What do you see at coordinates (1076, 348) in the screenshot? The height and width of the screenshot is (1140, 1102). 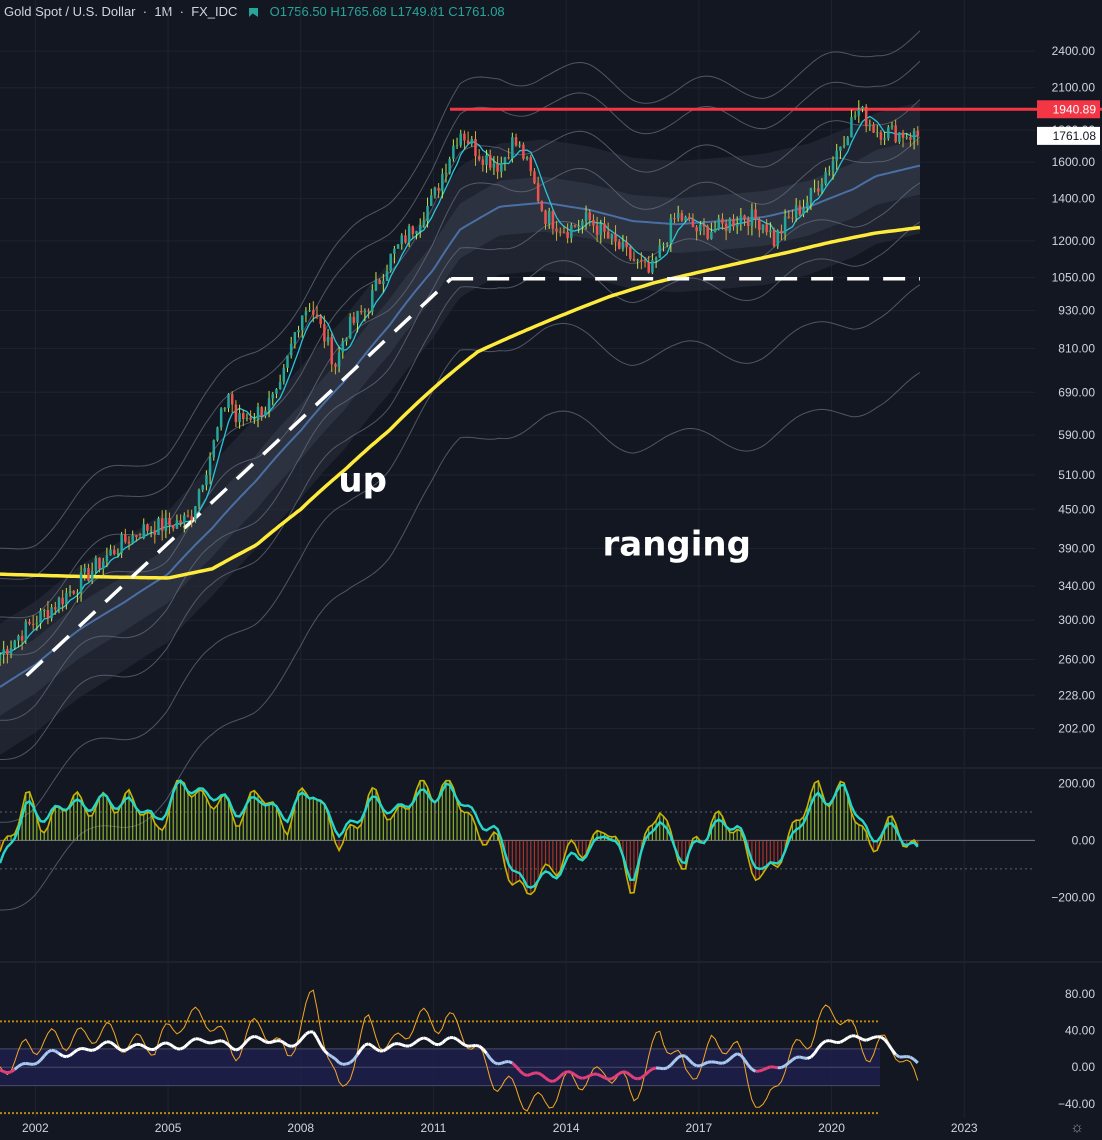 I see `y-tick-label: 810.00` at bounding box center [1076, 348].